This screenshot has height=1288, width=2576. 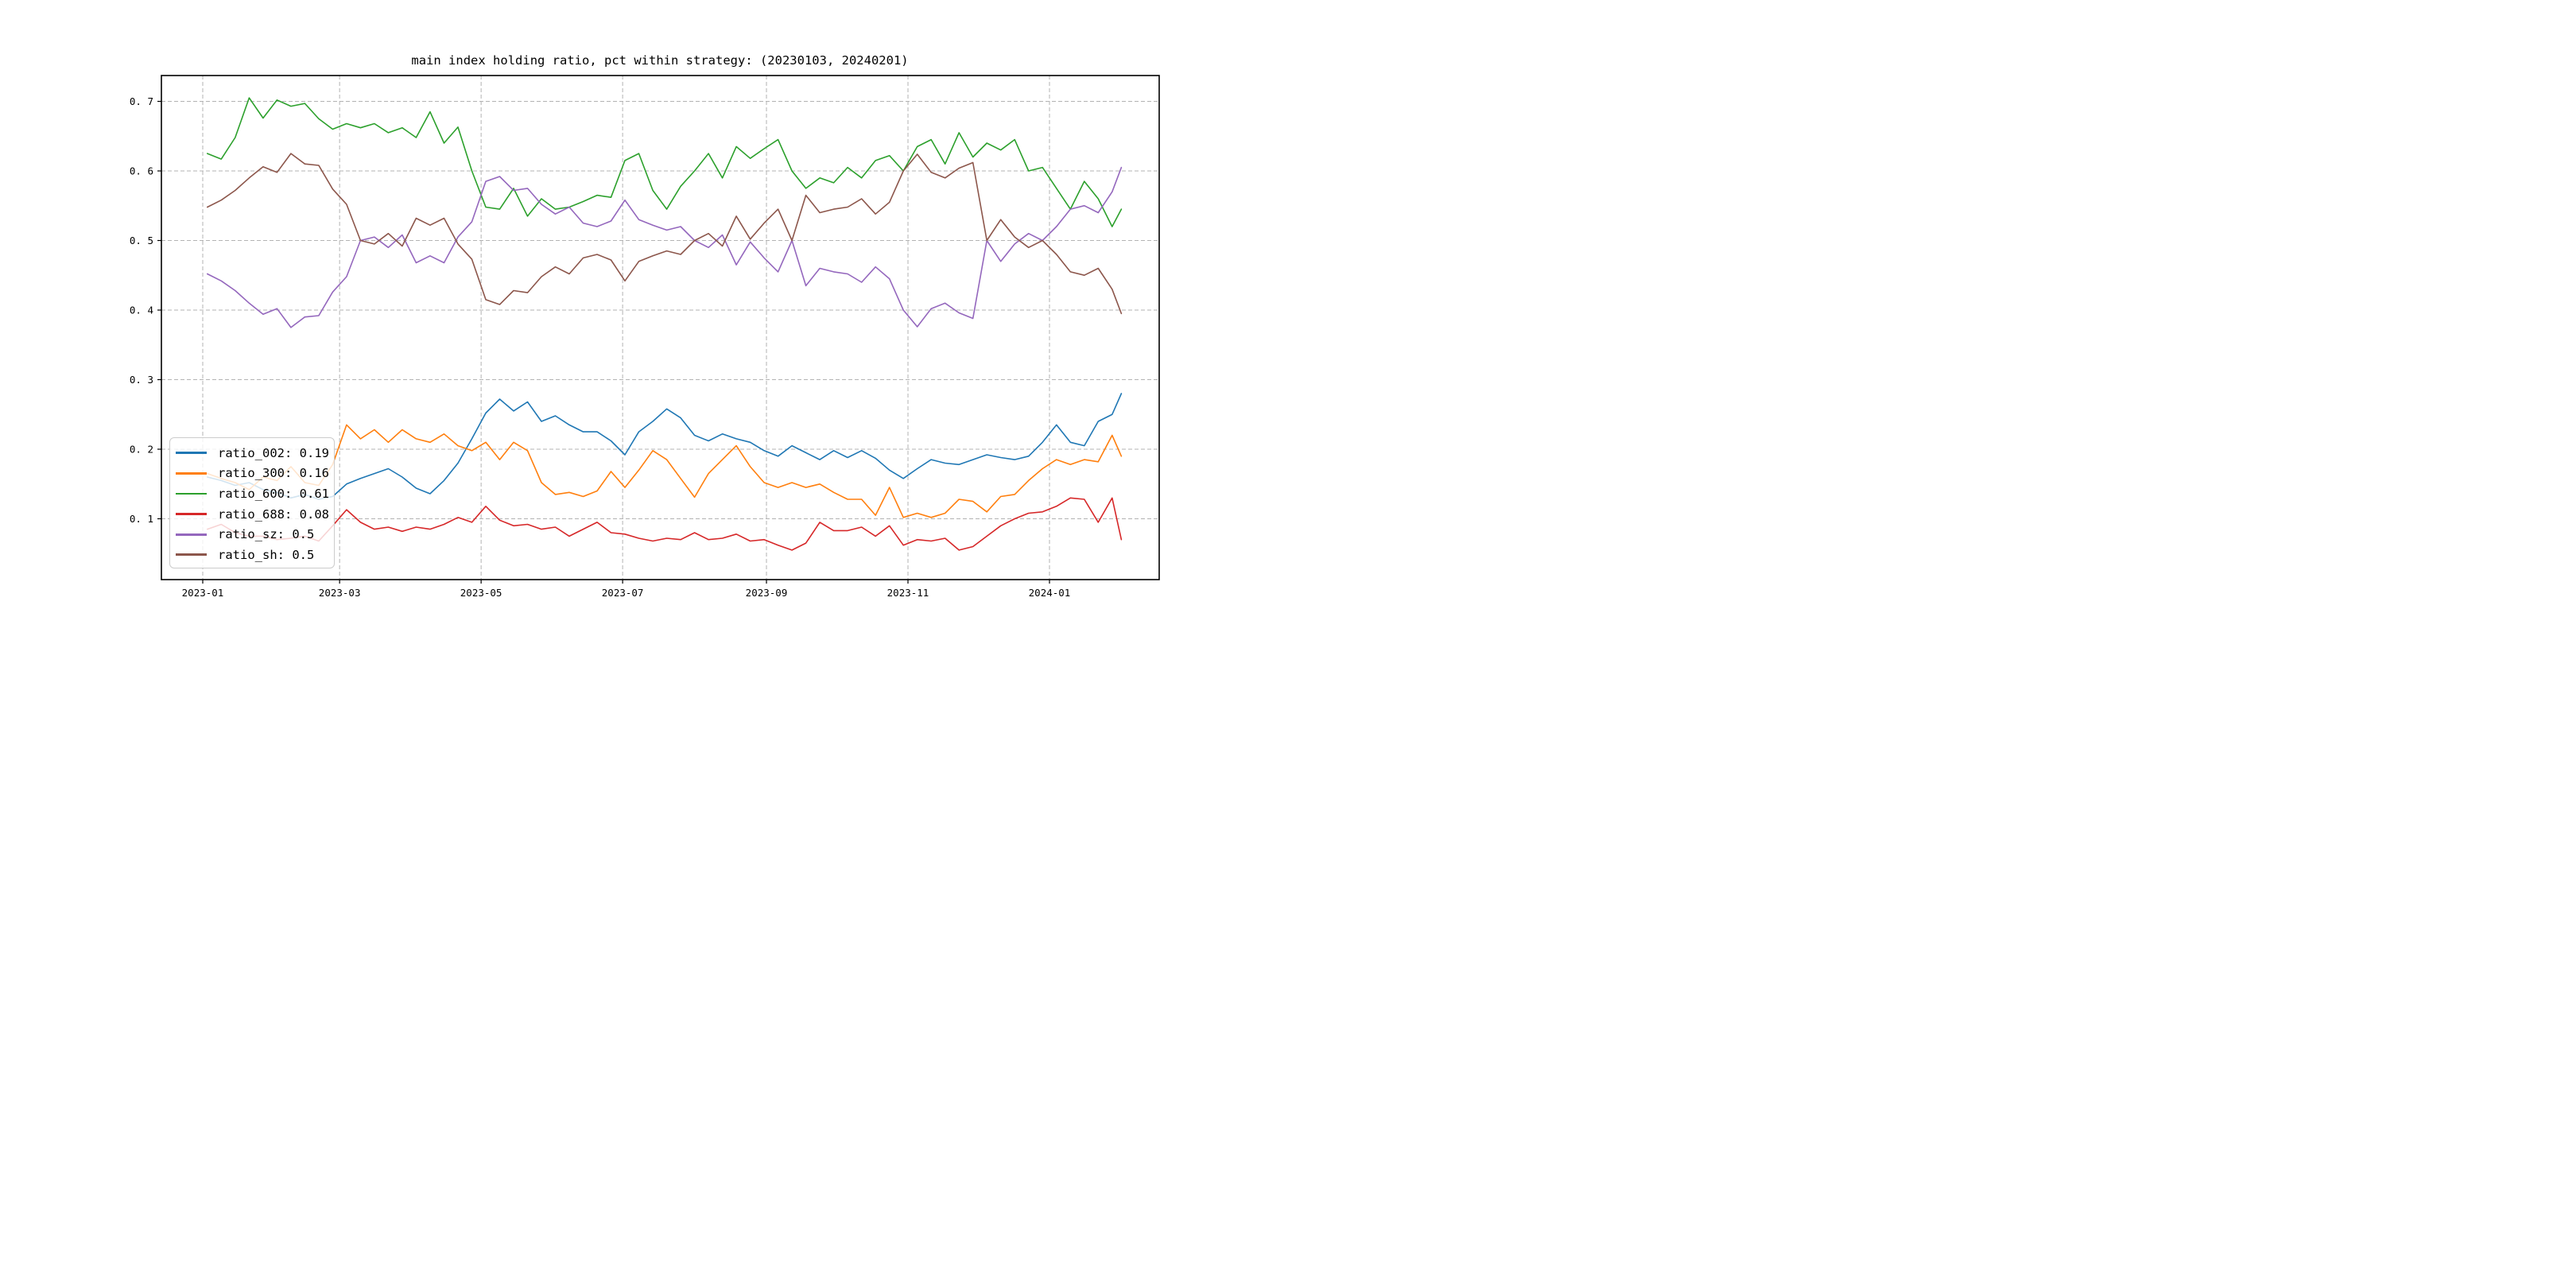 What do you see at coordinates (665, 234) in the screenshot?
I see `series-line-ratio_sh` at bounding box center [665, 234].